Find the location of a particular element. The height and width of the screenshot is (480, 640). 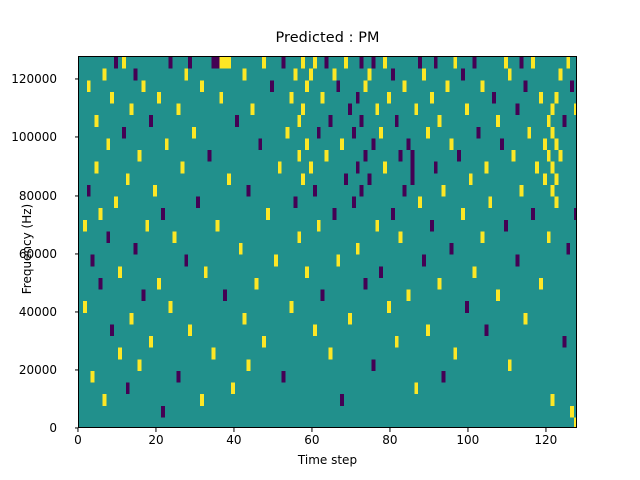

x-tick-label: 0 is located at coordinates (78, 440).